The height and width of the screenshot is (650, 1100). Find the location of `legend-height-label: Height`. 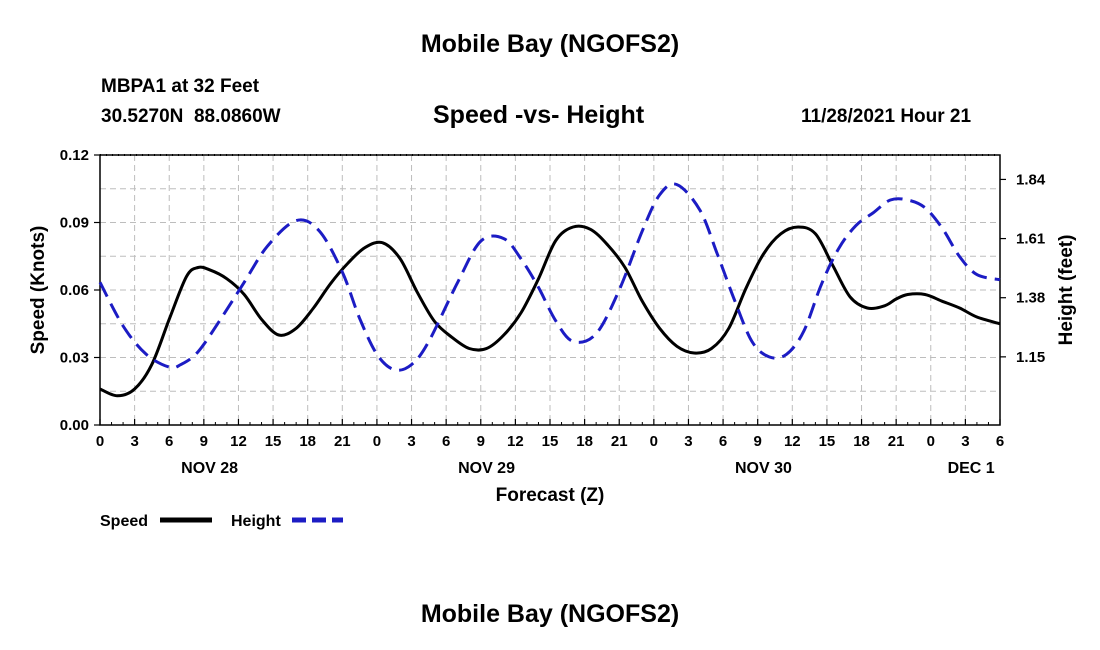

legend-height-label: Height is located at coordinates (256, 521).